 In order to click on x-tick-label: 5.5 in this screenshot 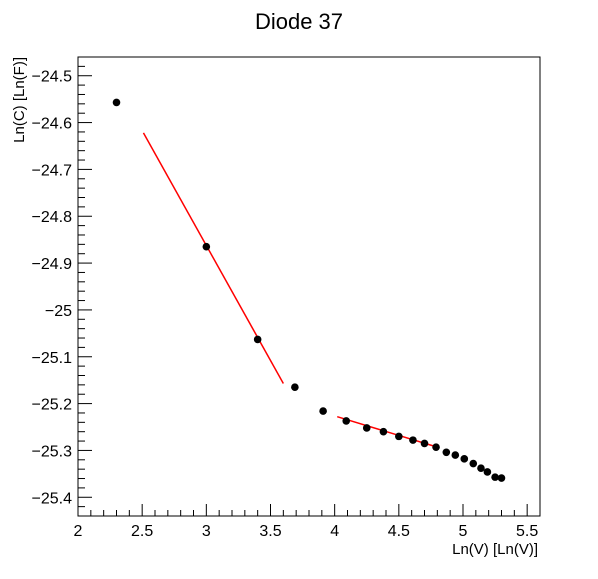, I will do `click(527, 531)`.